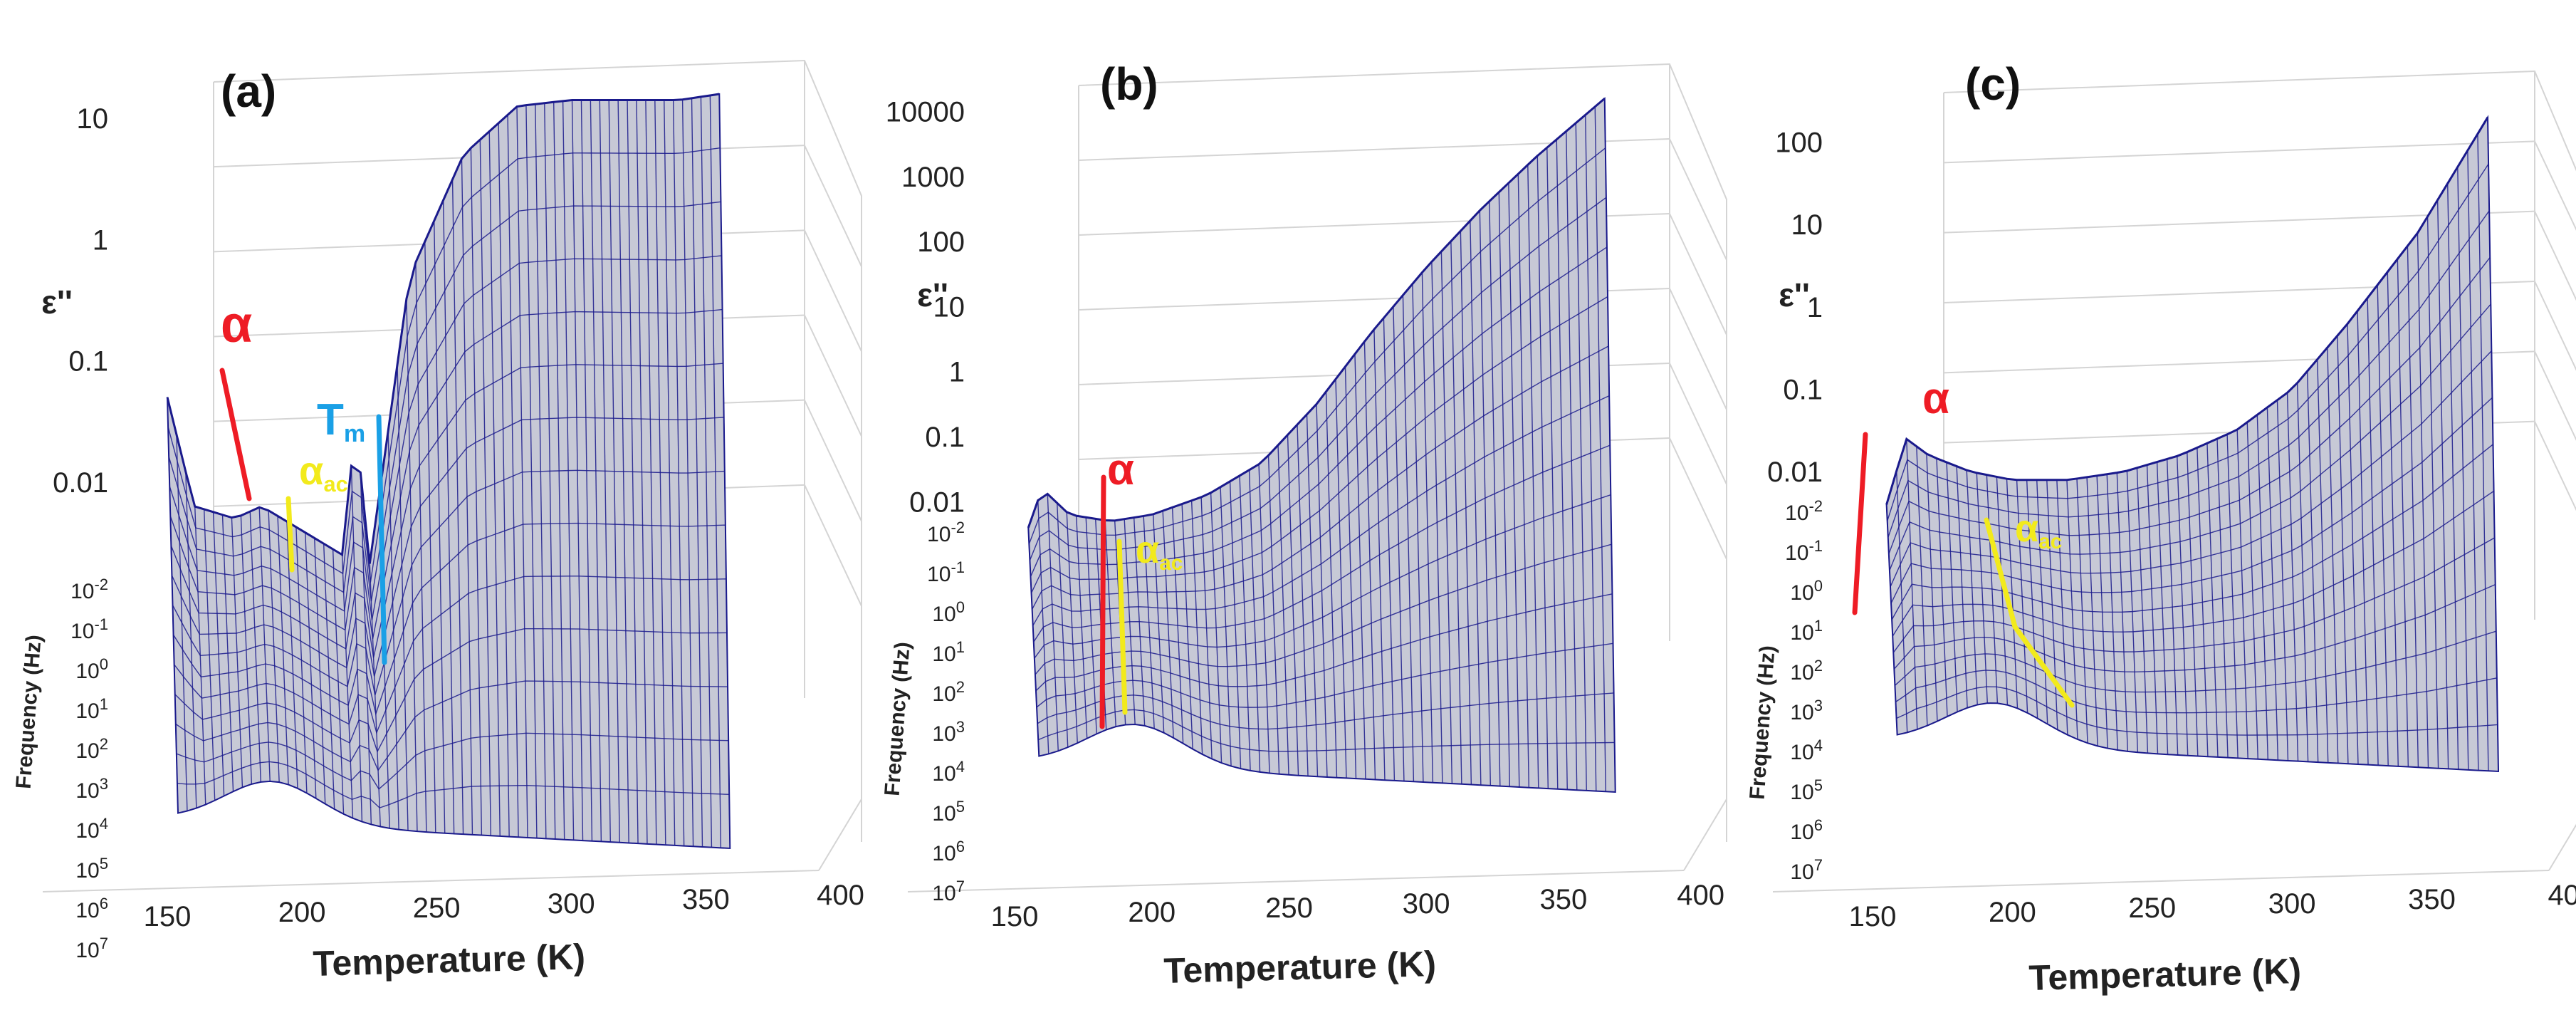 The image size is (2576, 1020). I want to click on y-tick-exp: 6, so click(1818, 825).